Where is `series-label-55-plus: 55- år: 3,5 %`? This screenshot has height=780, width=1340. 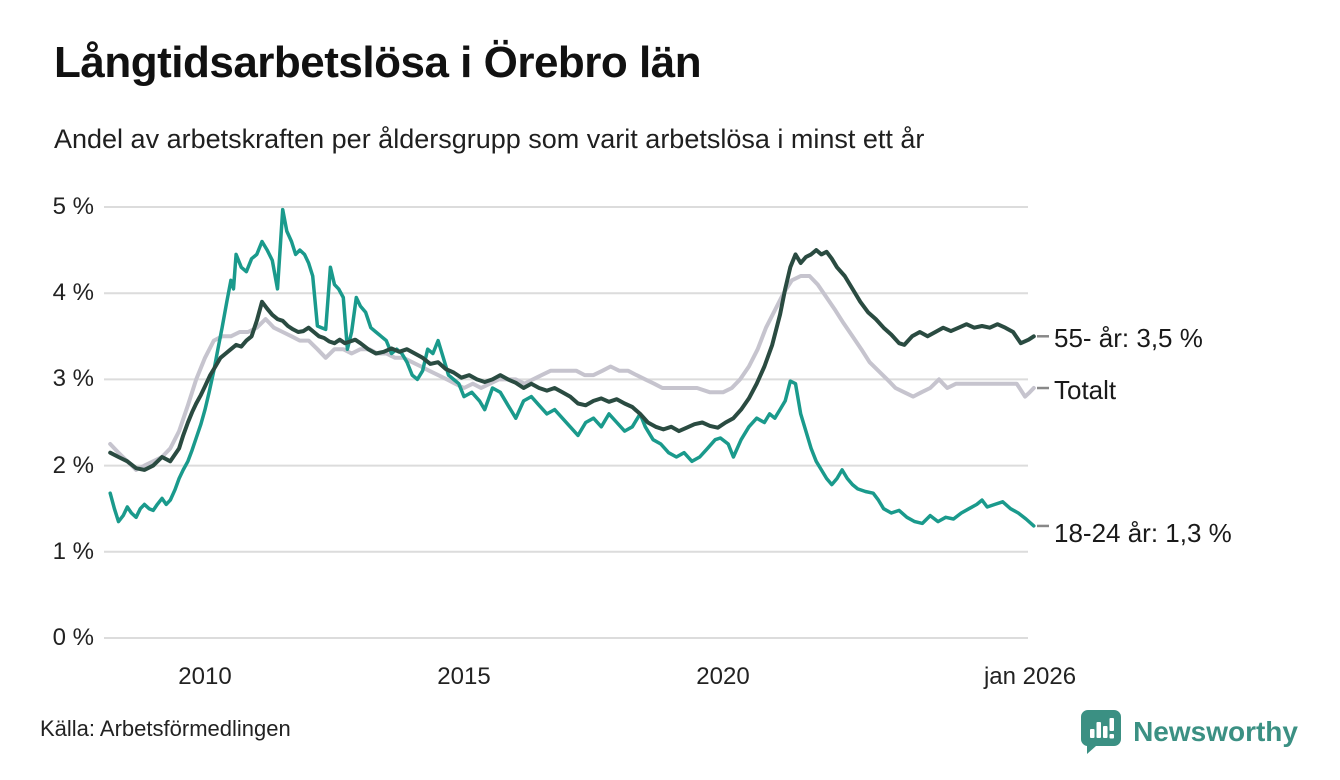 series-label-55-plus: 55- år: 3,5 % is located at coordinates (1128, 338).